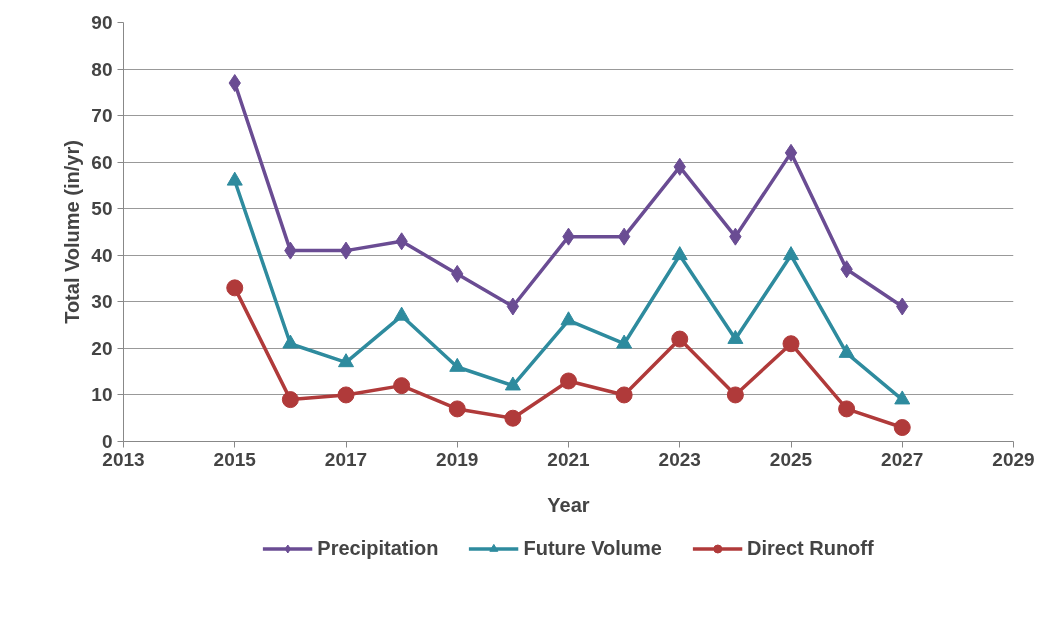 The width and height of the screenshot is (1052, 635). Describe the element at coordinates (791, 459) in the screenshot. I see `x-tick-label: 2025` at that location.